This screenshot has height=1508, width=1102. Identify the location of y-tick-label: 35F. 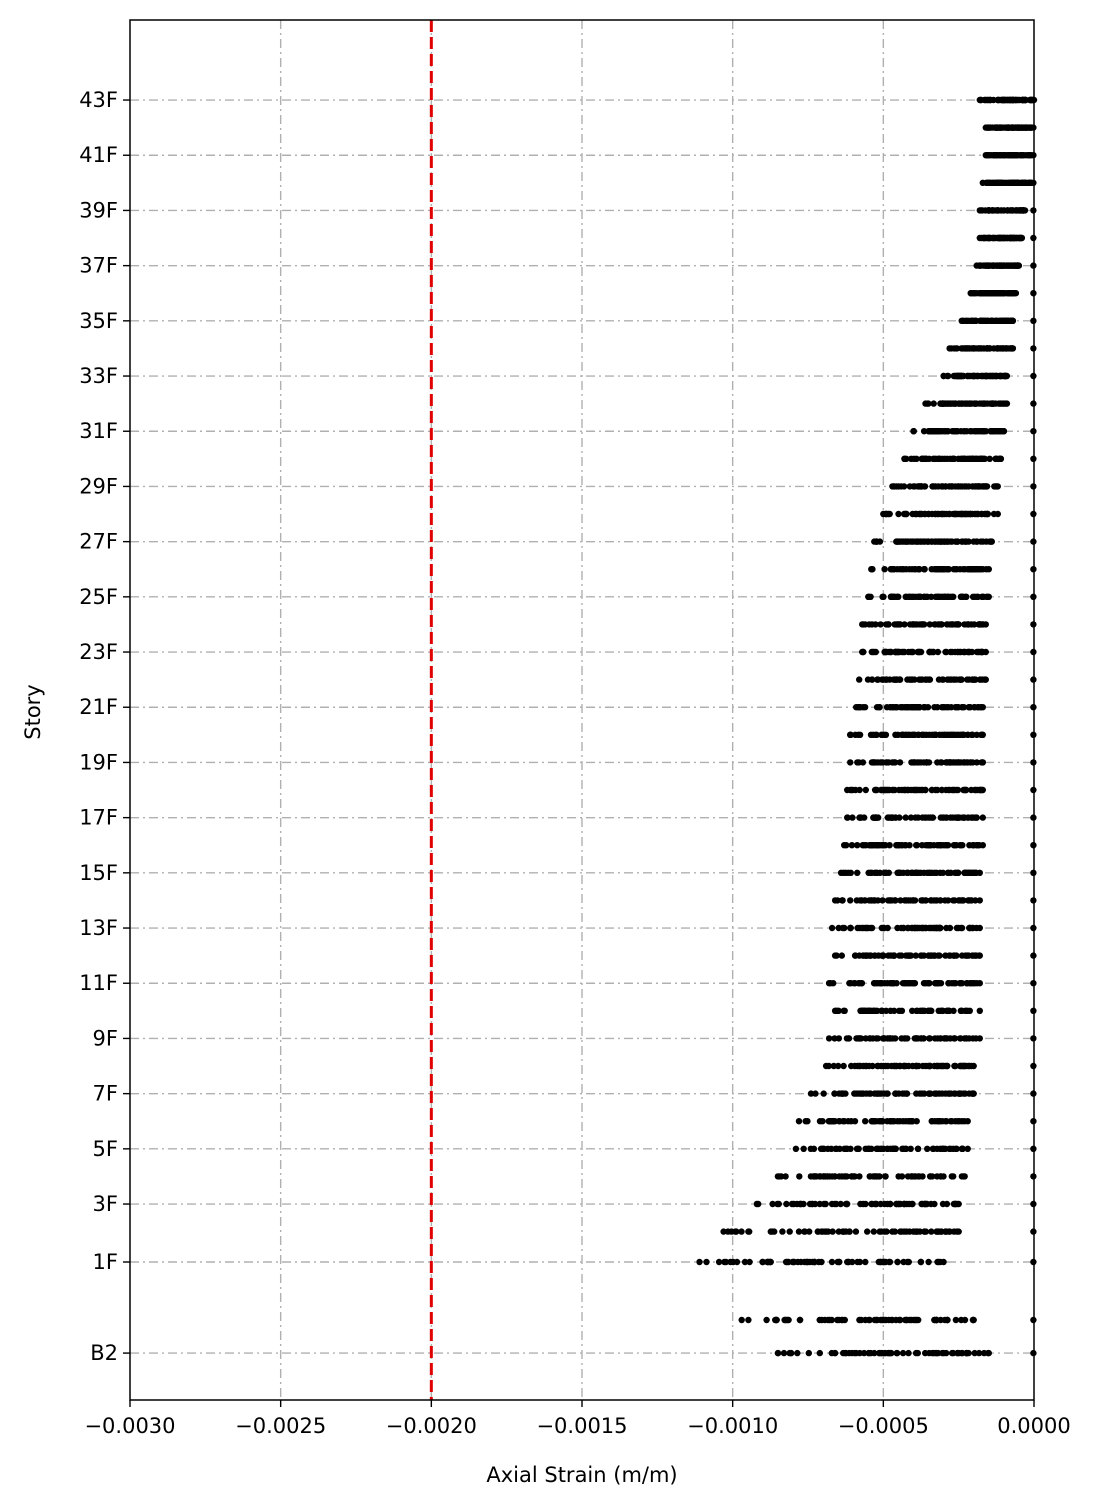
(98, 321).